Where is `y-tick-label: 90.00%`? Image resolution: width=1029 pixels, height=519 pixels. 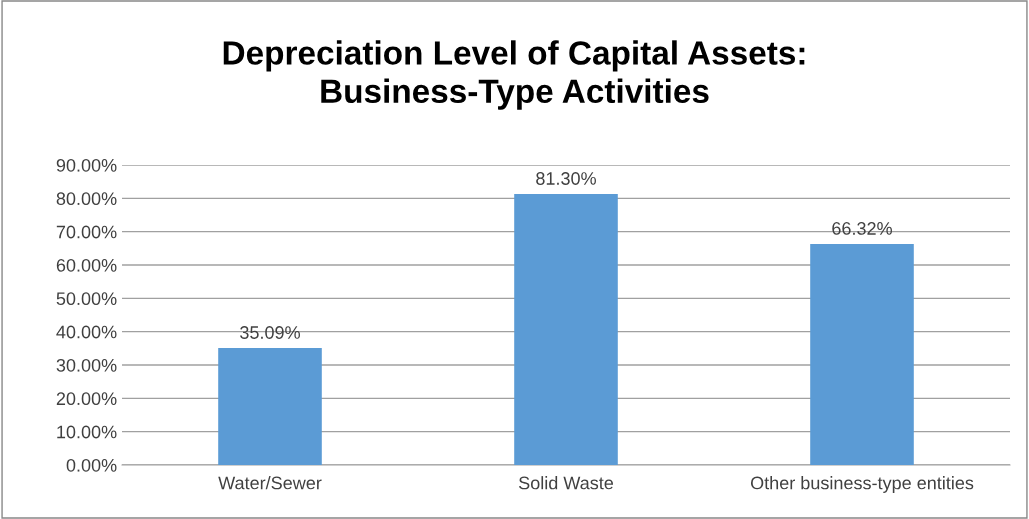 y-tick-label: 90.00% is located at coordinates (86, 165).